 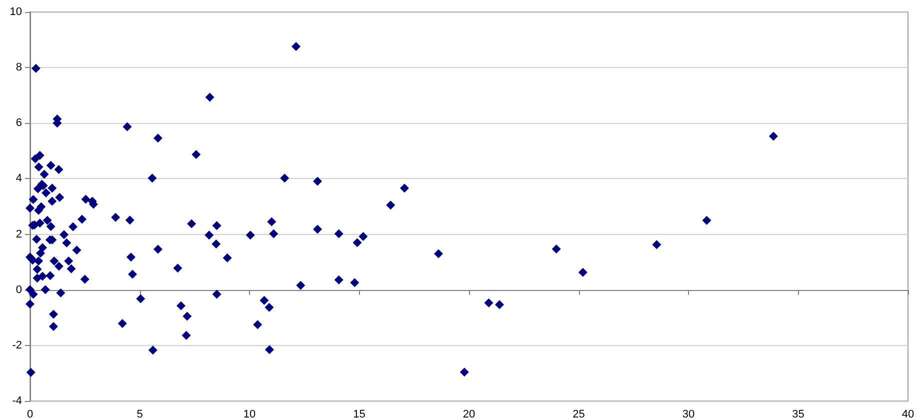 What do you see at coordinates (19, 290) in the screenshot?
I see `y-tick-label: 0` at bounding box center [19, 290].